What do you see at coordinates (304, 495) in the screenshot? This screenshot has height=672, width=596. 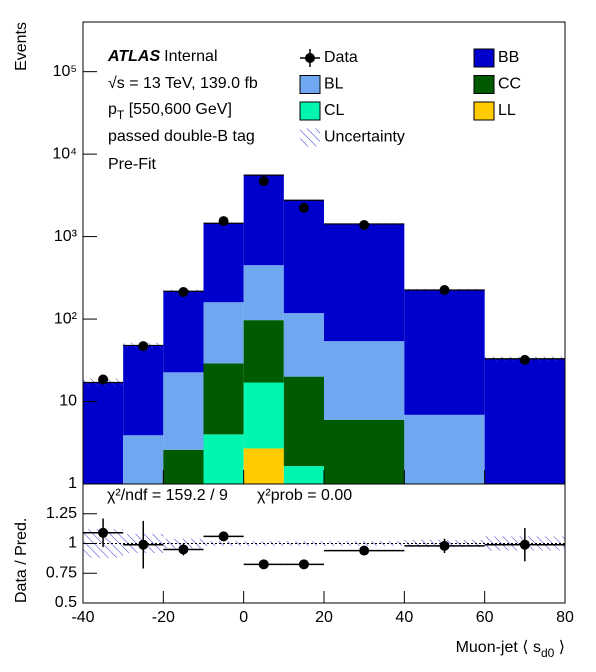 I see `chi2-prob: χ²prob = 0.00` at bounding box center [304, 495].